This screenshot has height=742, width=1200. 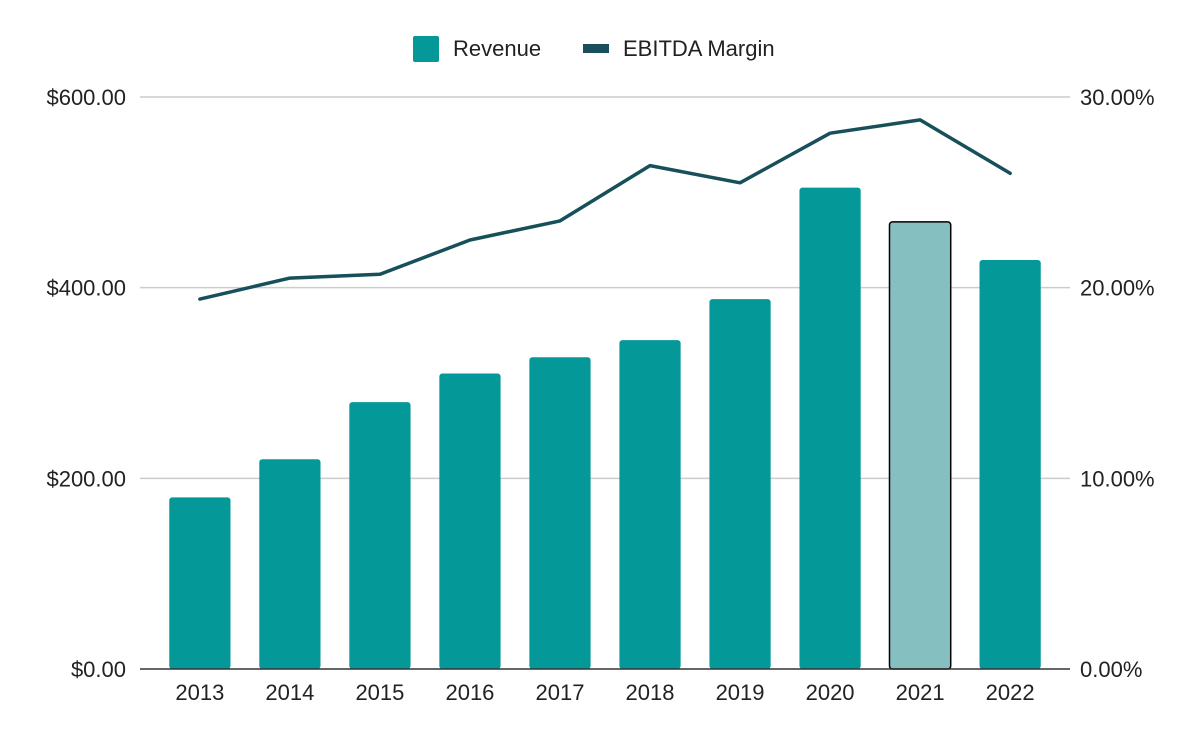 What do you see at coordinates (86, 478) in the screenshot?
I see `left-axis-tick-label: $200.00` at bounding box center [86, 478].